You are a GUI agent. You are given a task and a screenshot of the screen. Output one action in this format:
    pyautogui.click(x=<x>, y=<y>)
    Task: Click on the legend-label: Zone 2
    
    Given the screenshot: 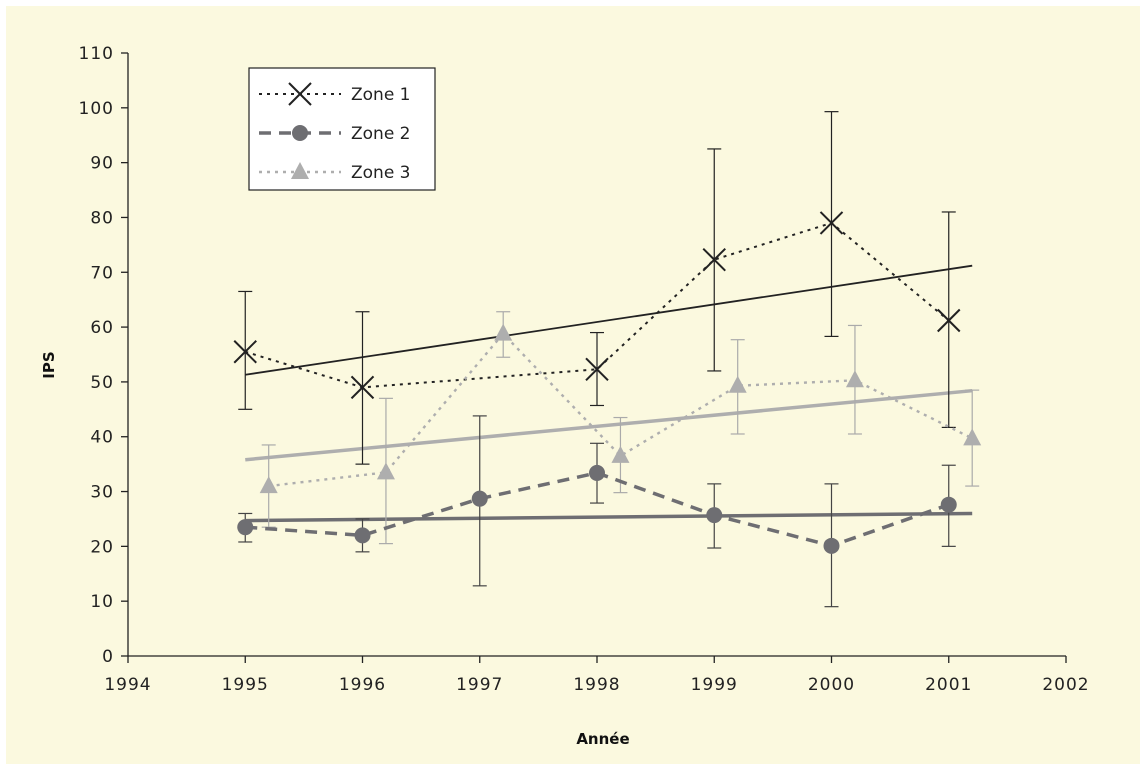 What is the action you would take?
    pyautogui.click(x=381, y=134)
    